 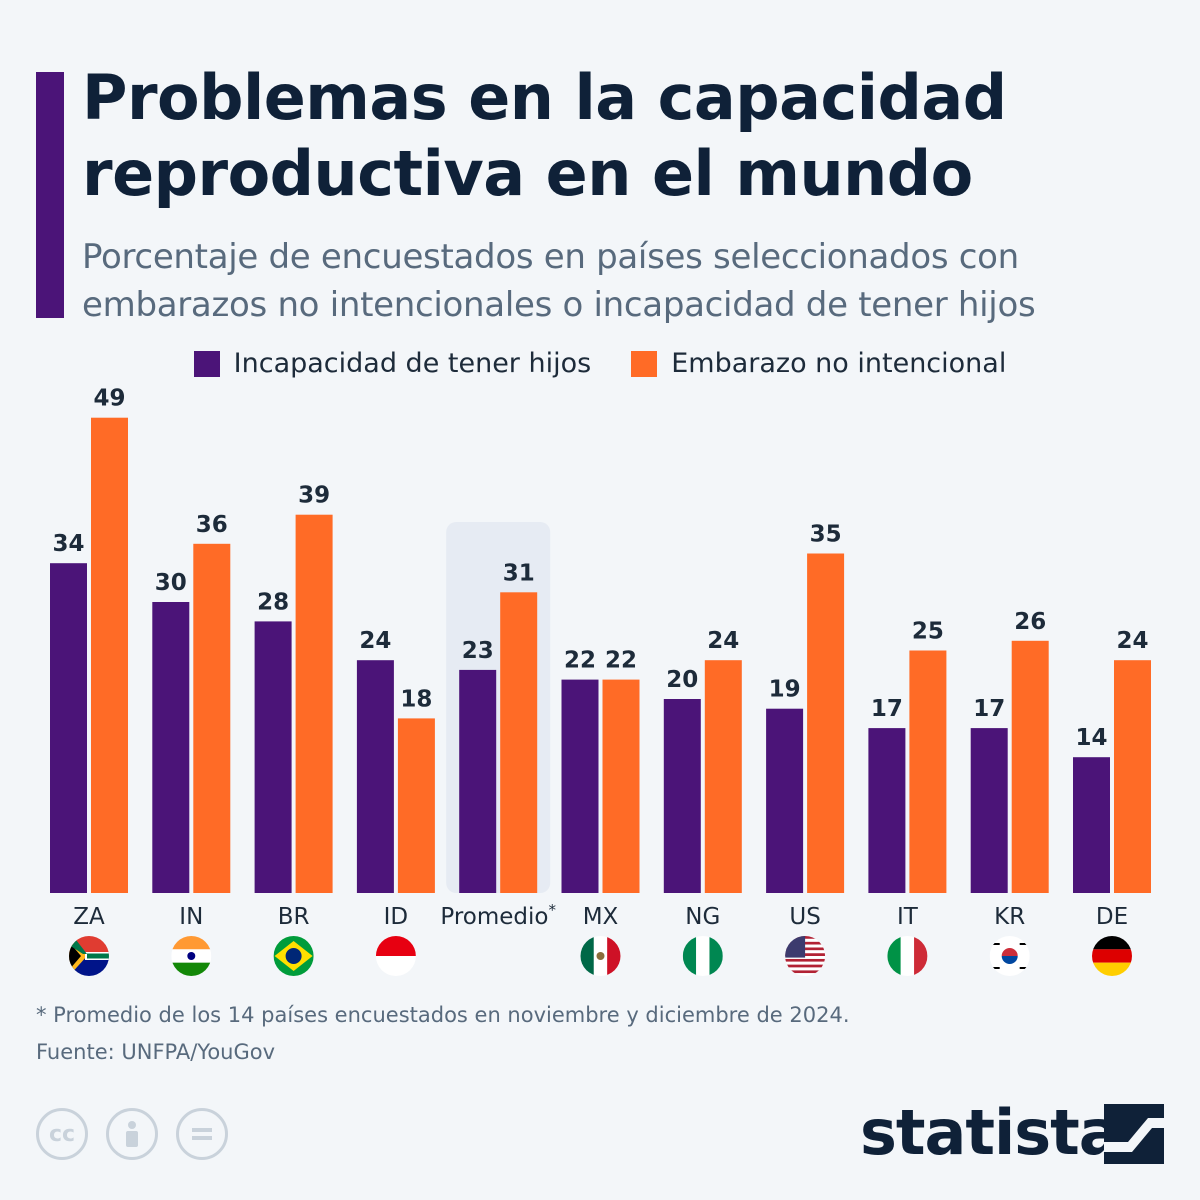 I want to click on cc-icon: cc, so click(x=62, y=1134).